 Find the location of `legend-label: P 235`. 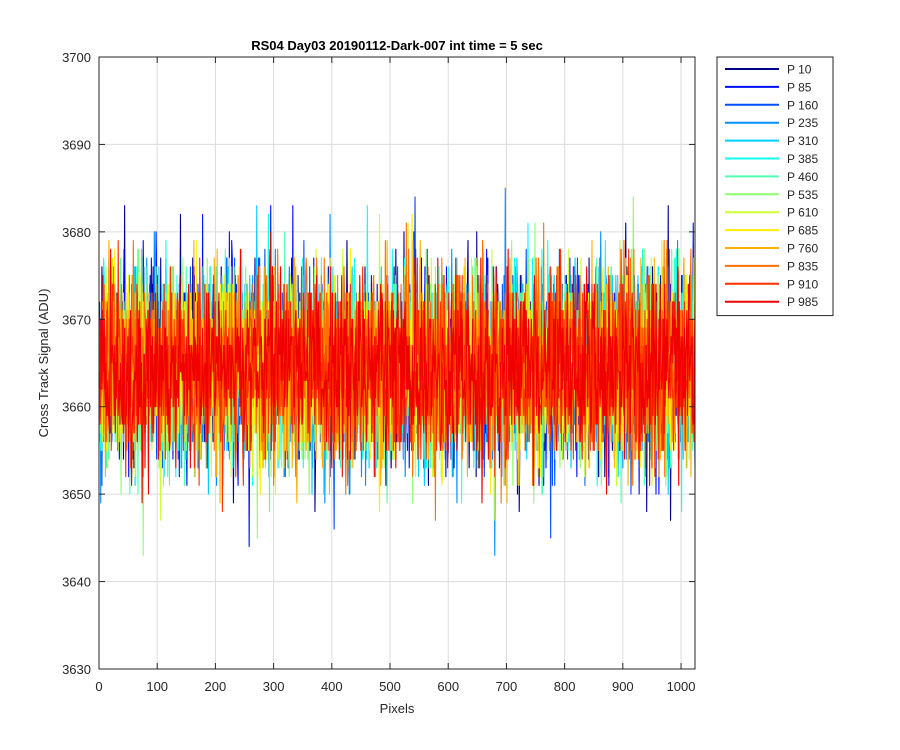

legend-label: P 235 is located at coordinates (802, 123).